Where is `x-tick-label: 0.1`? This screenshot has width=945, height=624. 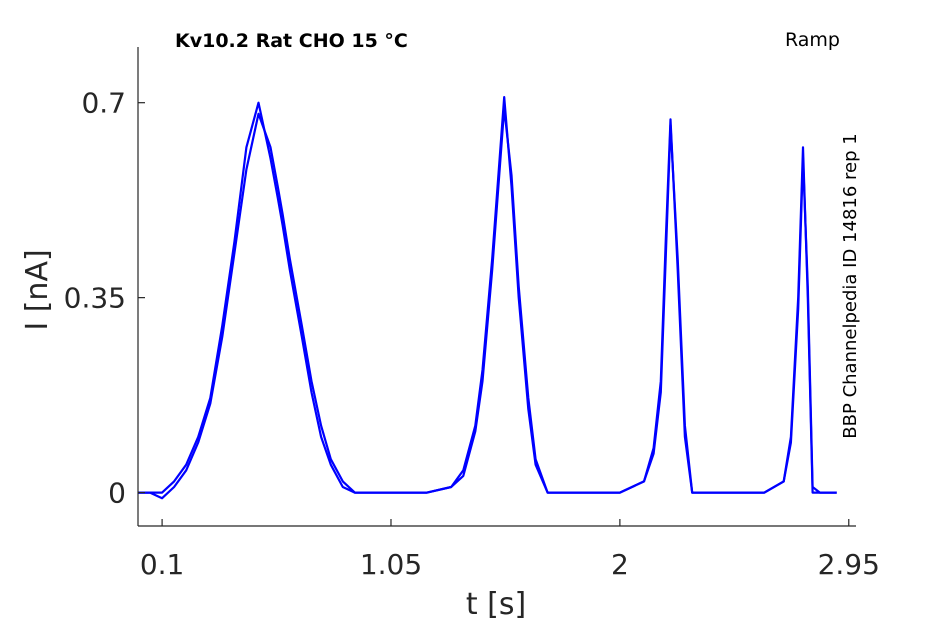 x-tick-label: 0.1 is located at coordinates (162, 564).